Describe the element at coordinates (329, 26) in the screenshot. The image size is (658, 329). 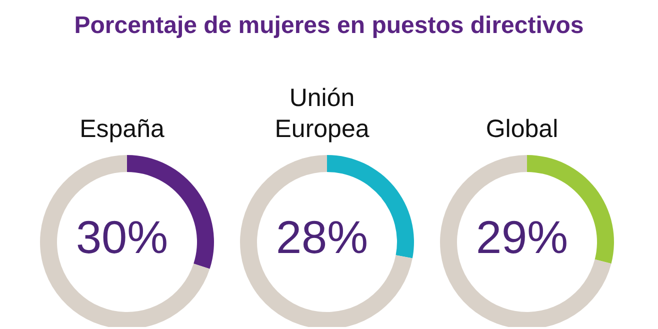
I see `text: Porcentaje de mujeres en puestos directivos` at that location.